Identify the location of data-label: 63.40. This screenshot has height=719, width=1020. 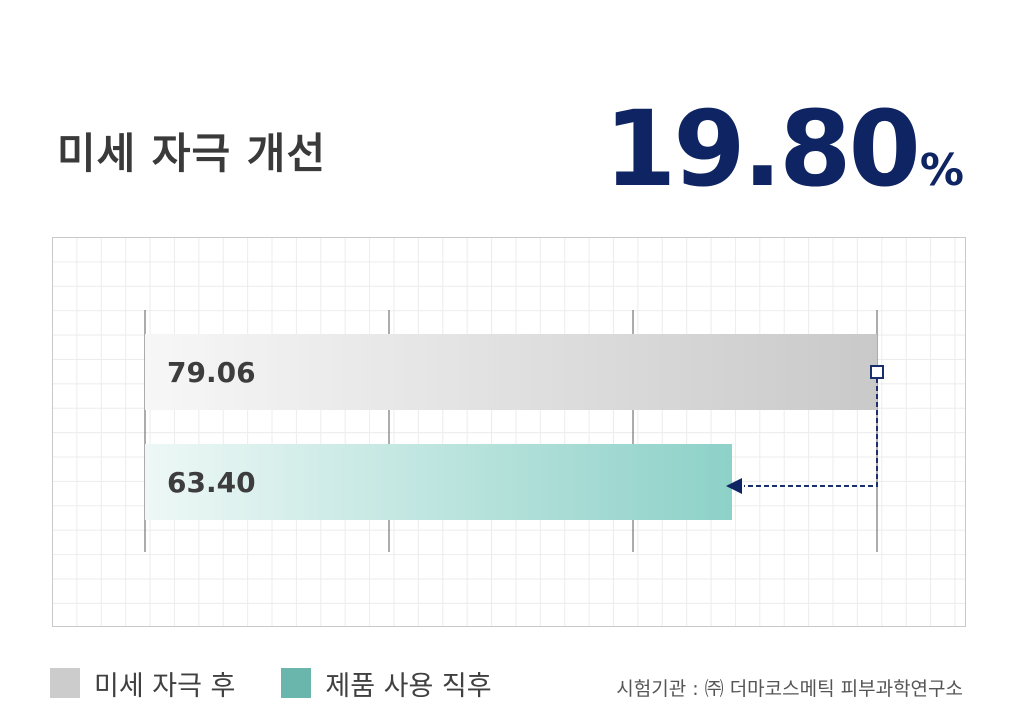
(211, 482).